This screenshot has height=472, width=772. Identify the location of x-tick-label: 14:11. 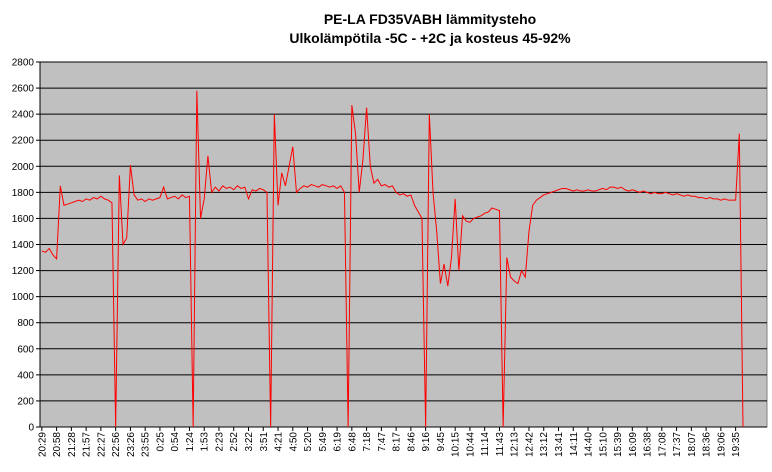
(574, 444).